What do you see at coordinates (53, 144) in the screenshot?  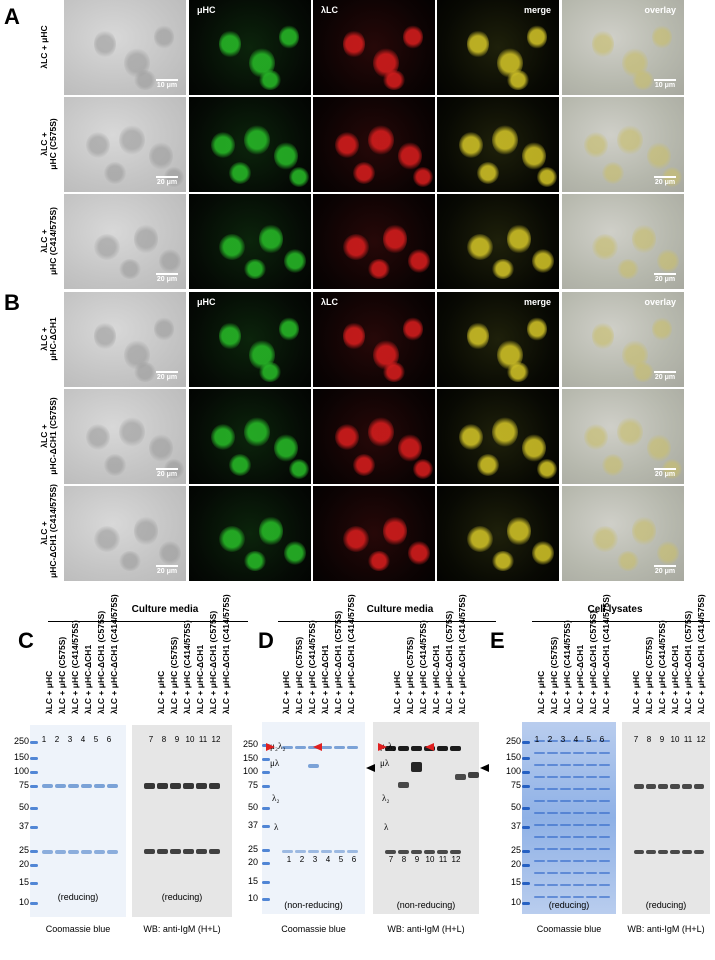 I see `row-label-line: μHC (C575S)` at bounding box center [53, 144].